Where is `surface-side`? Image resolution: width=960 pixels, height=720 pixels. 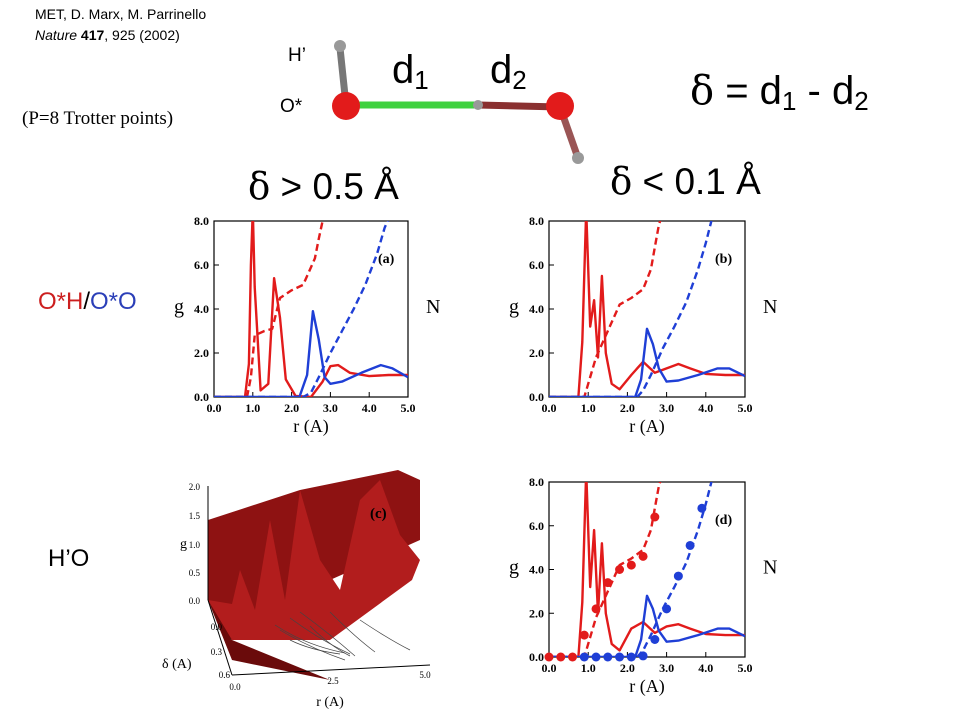 surface-side is located at coordinates (269, 640).